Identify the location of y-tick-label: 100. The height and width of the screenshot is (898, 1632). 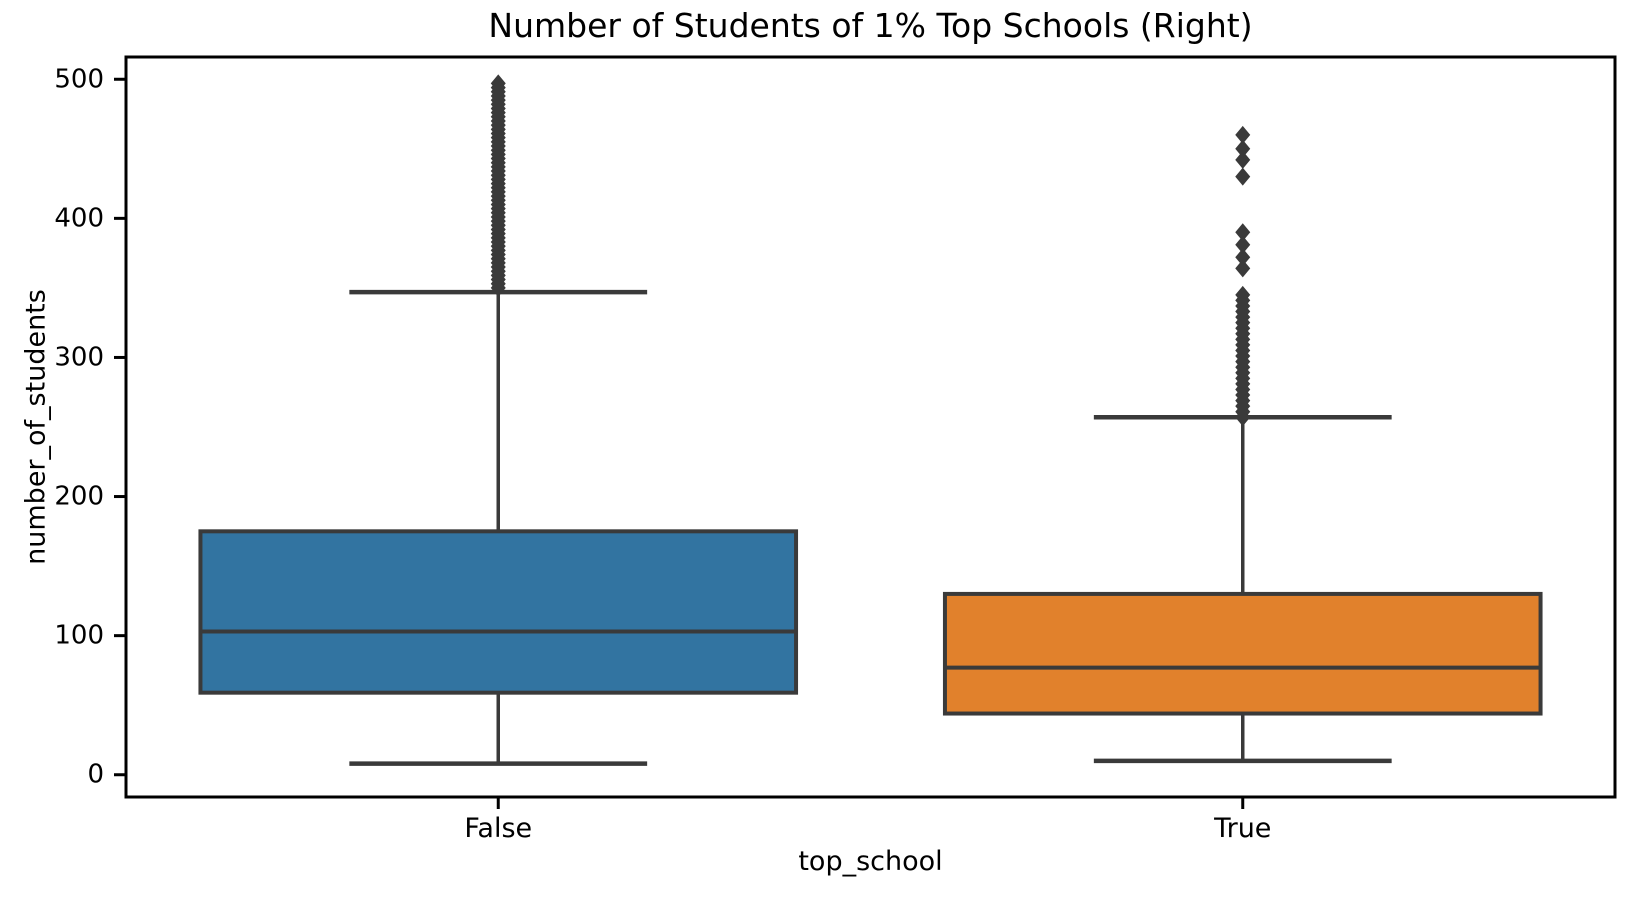
(79, 636).